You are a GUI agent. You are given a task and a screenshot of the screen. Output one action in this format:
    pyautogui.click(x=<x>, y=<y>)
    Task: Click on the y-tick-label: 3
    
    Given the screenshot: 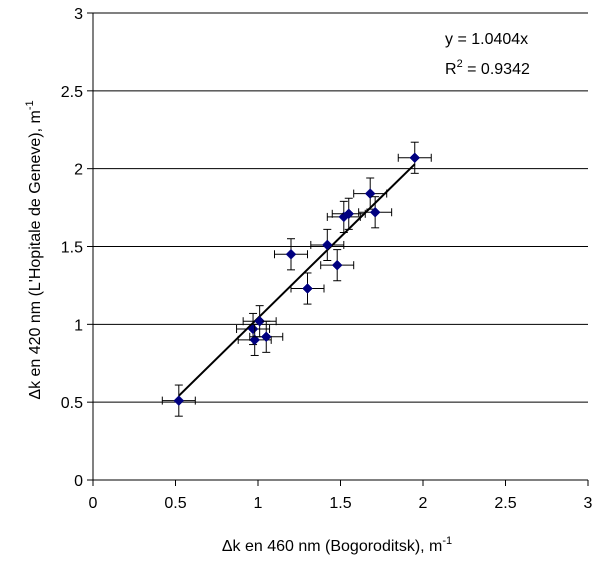 What is the action you would take?
    pyautogui.click(x=78, y=14)
    